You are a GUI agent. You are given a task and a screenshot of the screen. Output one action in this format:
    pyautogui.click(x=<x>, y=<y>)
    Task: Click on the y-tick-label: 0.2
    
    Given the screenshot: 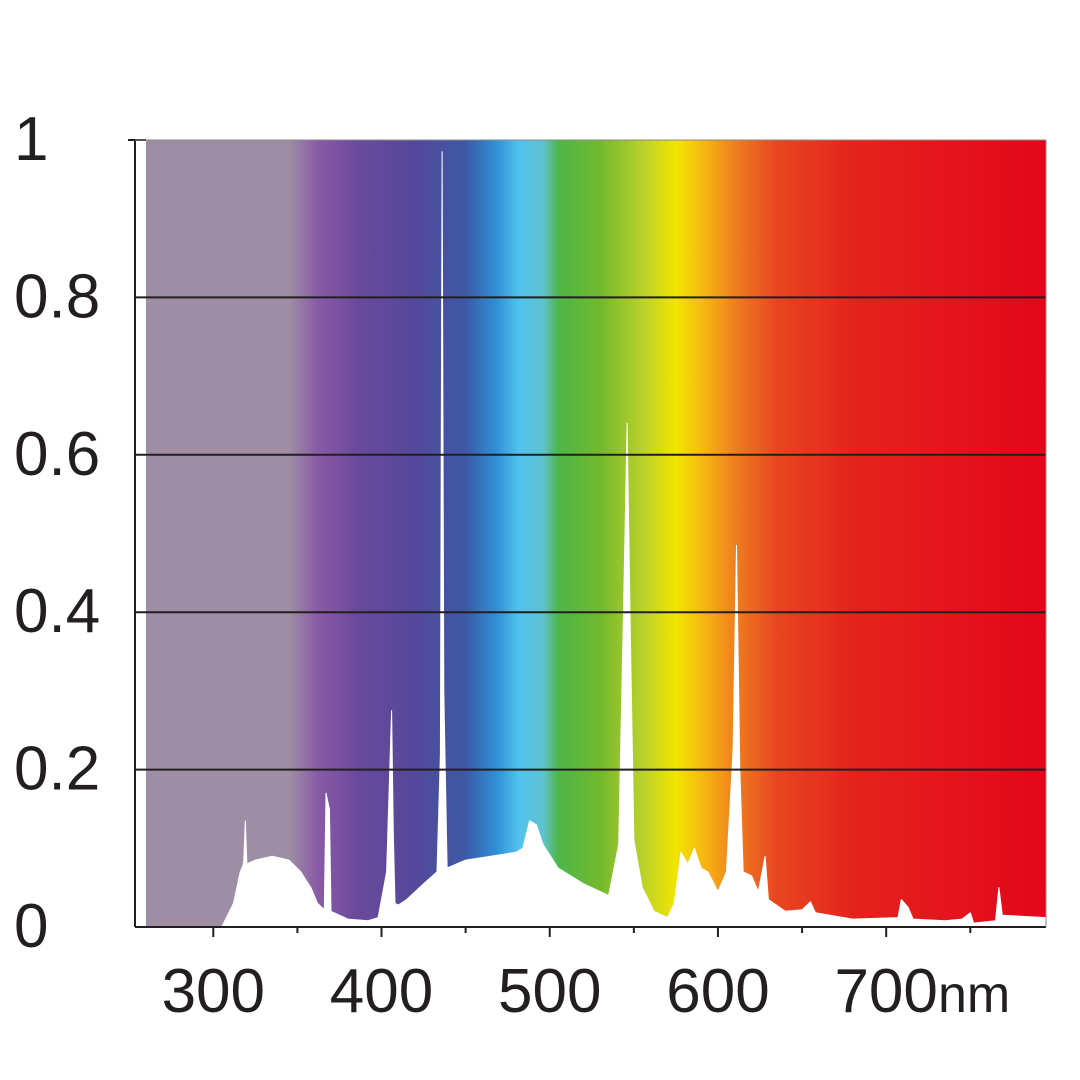 What is the action you would take?
    pyautogui.click(x=57, y=769)
    